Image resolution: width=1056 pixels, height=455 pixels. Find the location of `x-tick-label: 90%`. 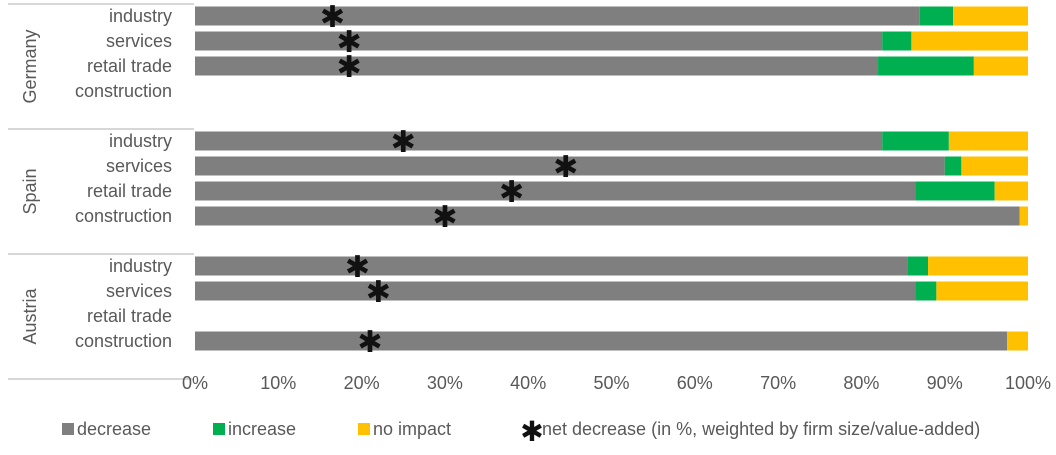

x-tick-label: 90% is located at coordinates (945, 383).